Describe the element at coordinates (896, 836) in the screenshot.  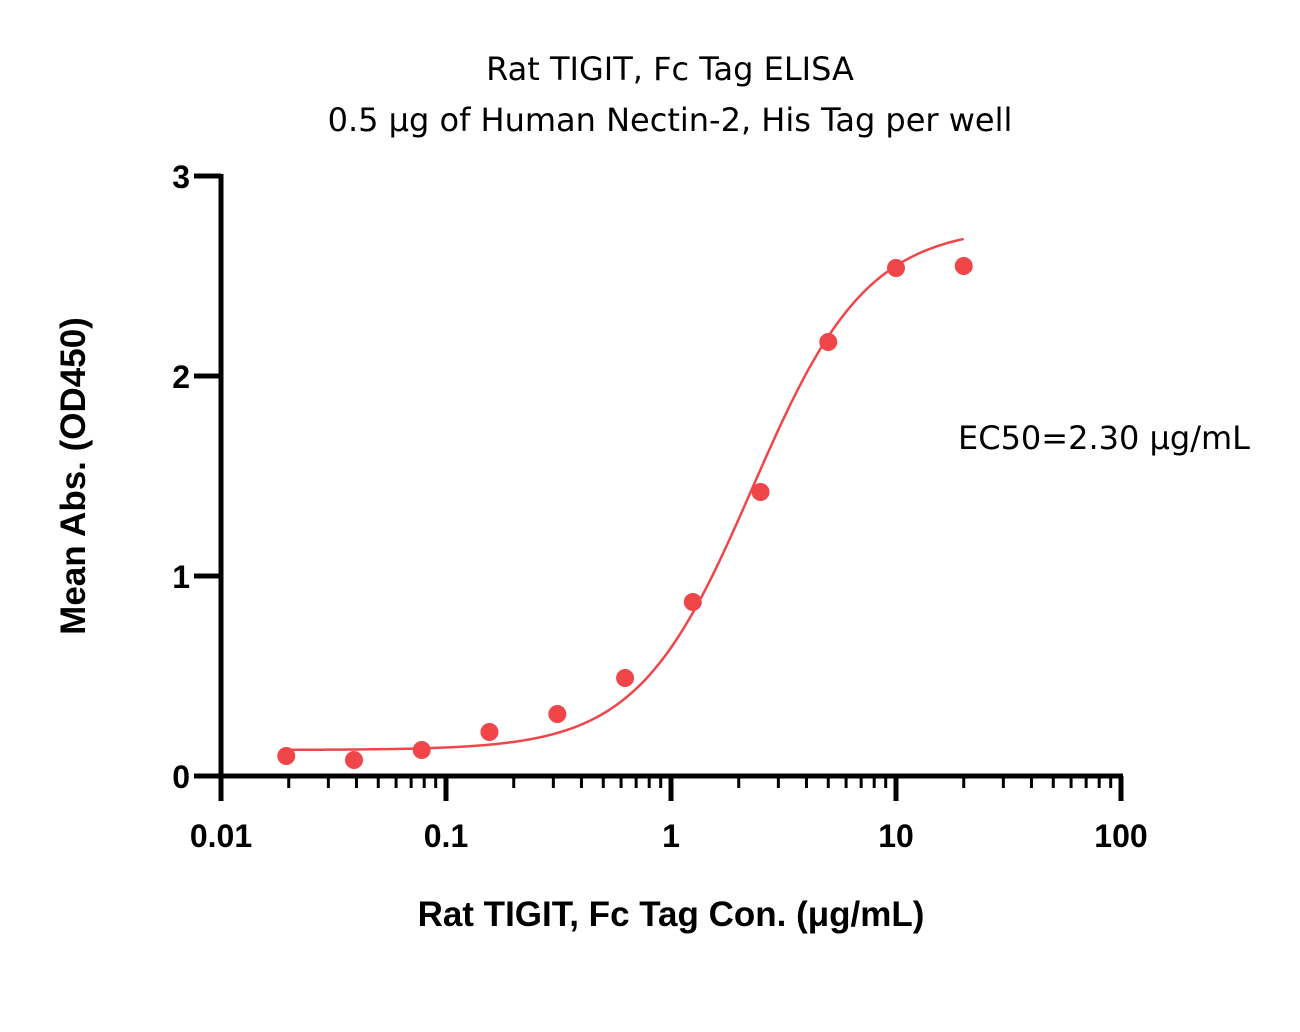
I see `x-tick-label: 10` at that location.